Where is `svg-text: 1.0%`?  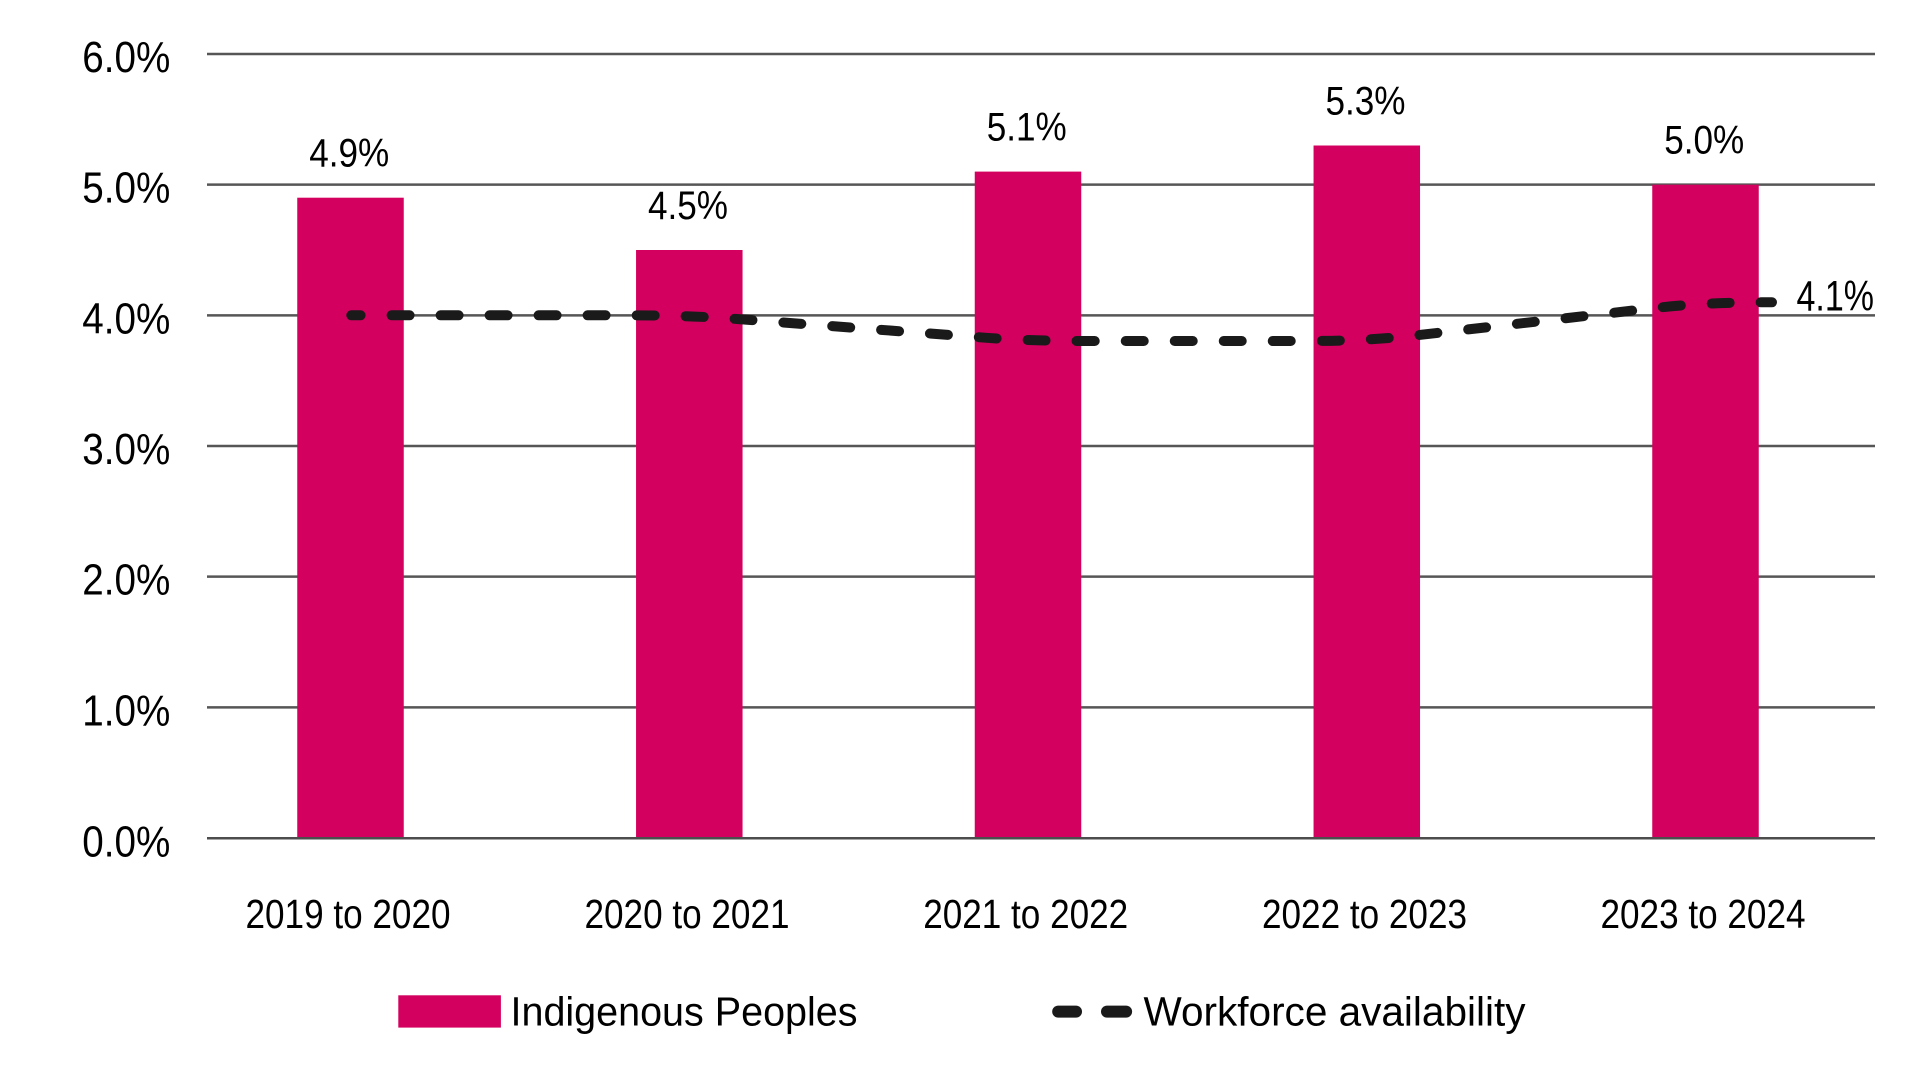 svg-text: 1.0% is located at coordinates (126, 710).